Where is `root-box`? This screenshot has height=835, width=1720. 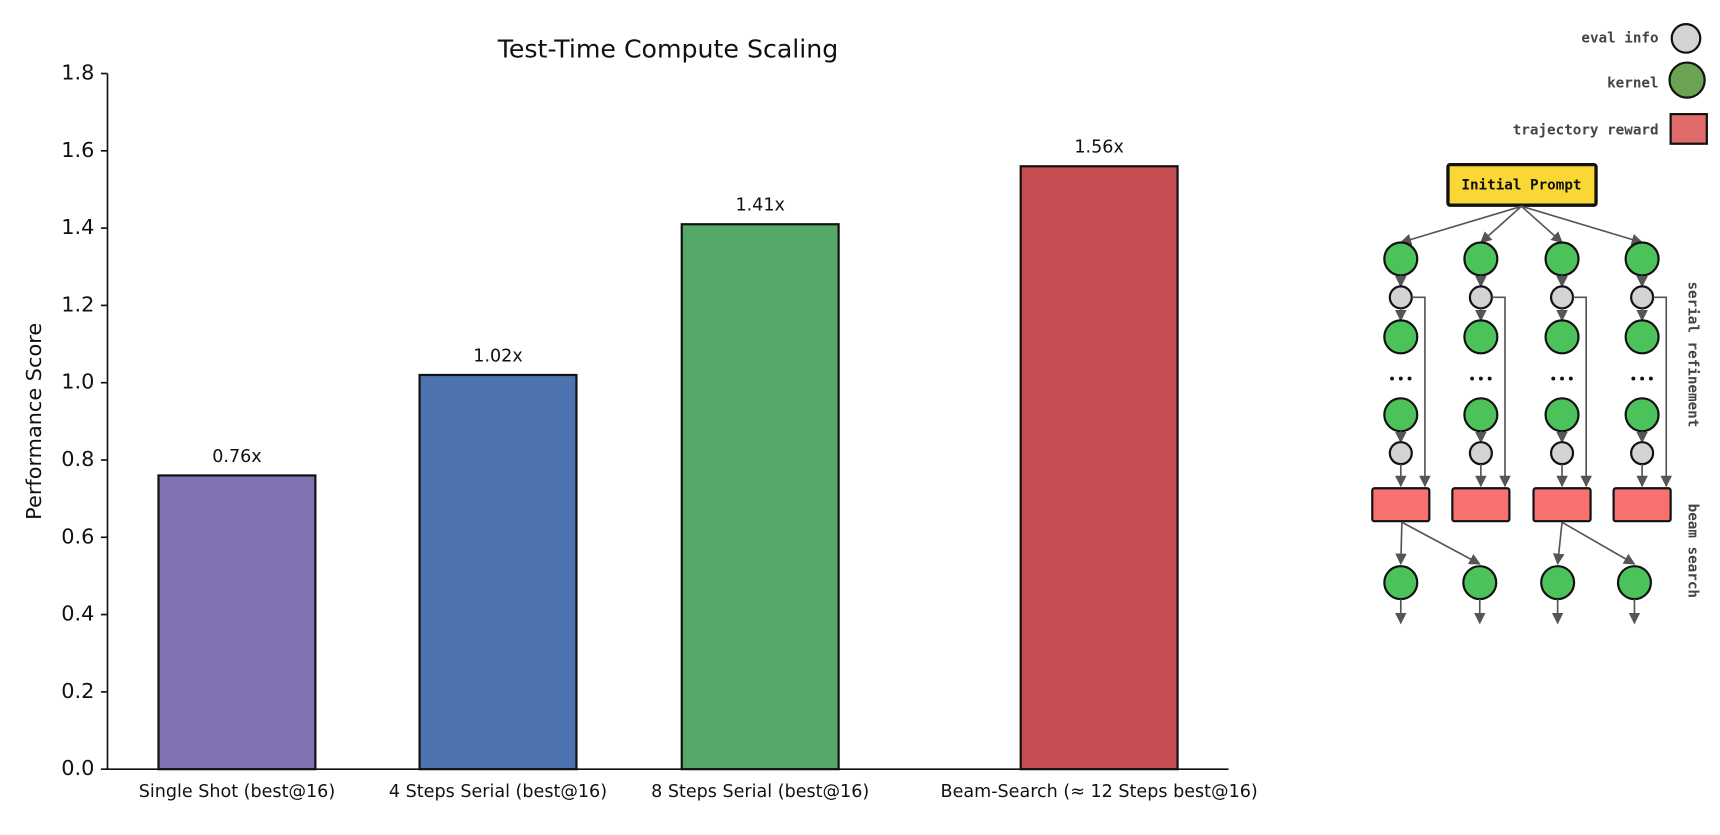 root-box is located at coordinates (1522, 184).